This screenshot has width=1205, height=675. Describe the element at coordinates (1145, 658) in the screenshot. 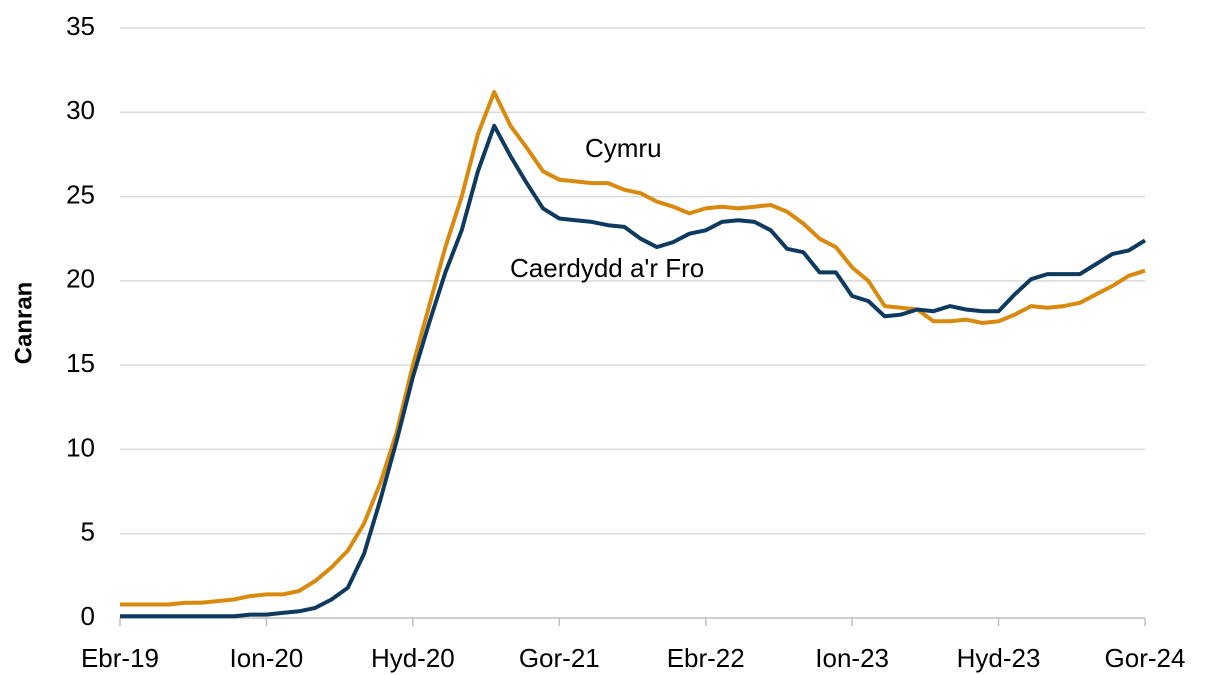

I see `x-tick-label: Gor-24` at that location.